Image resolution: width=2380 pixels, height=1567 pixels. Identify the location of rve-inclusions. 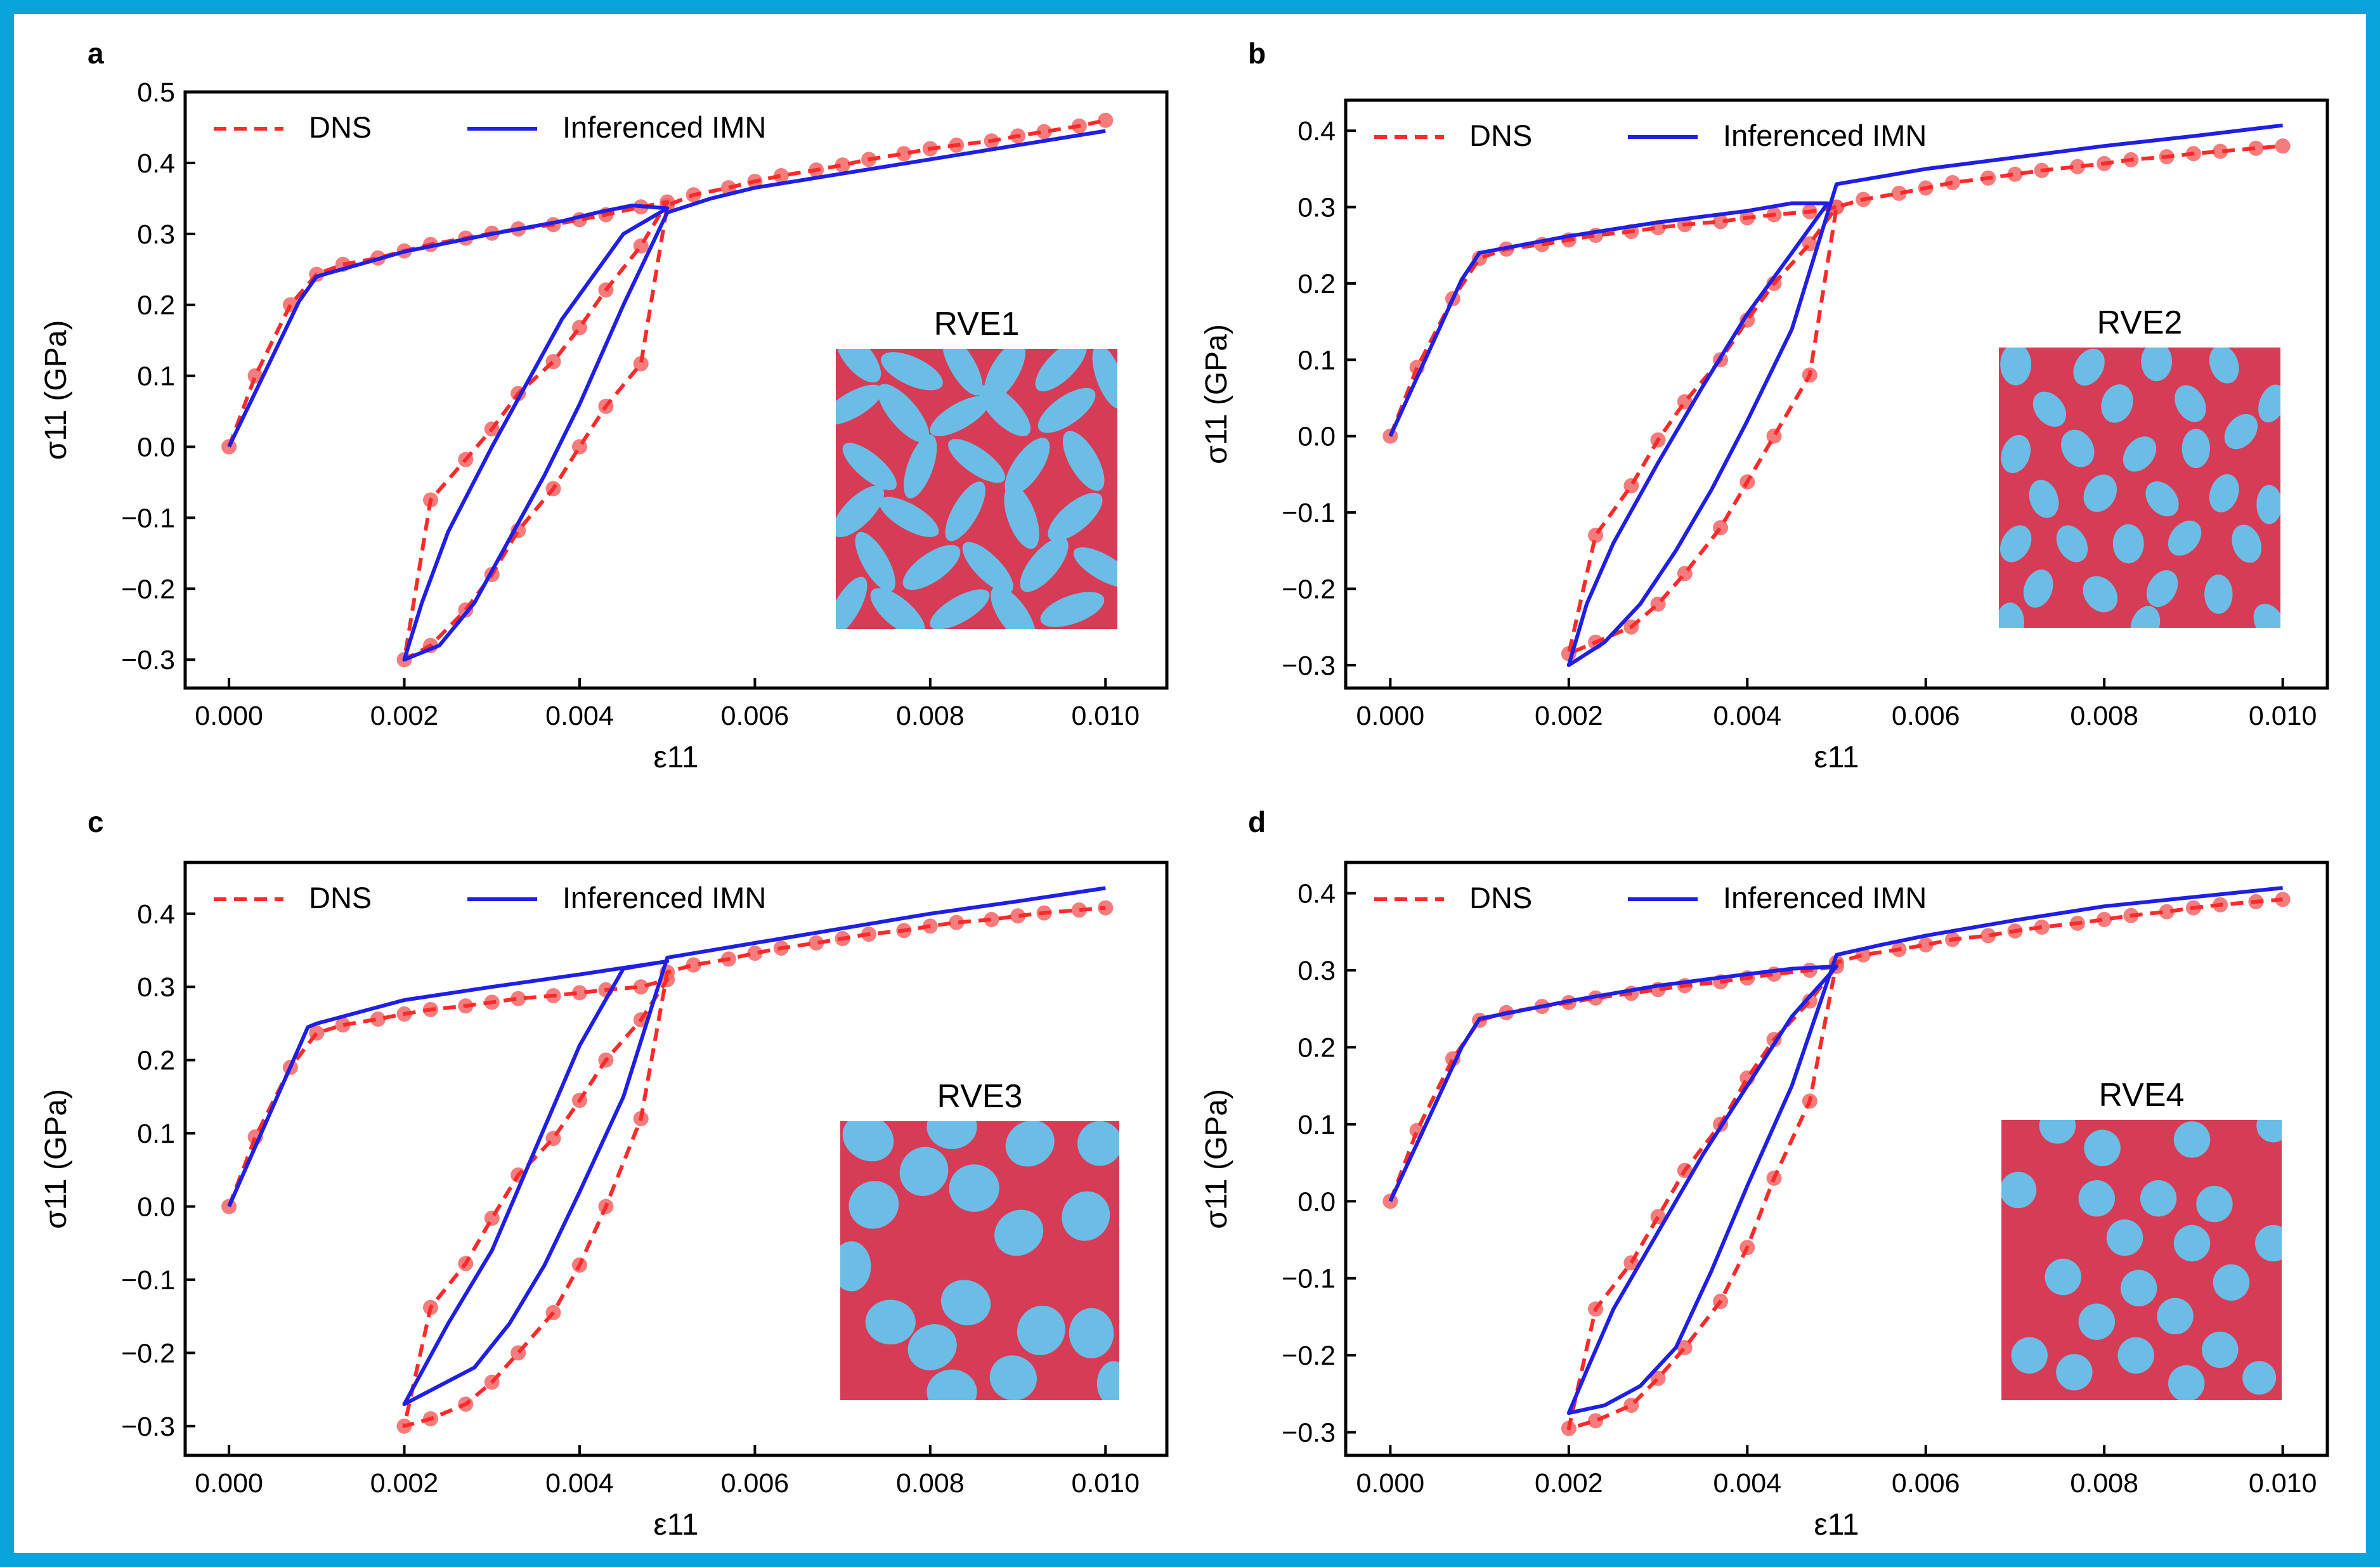
(2139, 488).